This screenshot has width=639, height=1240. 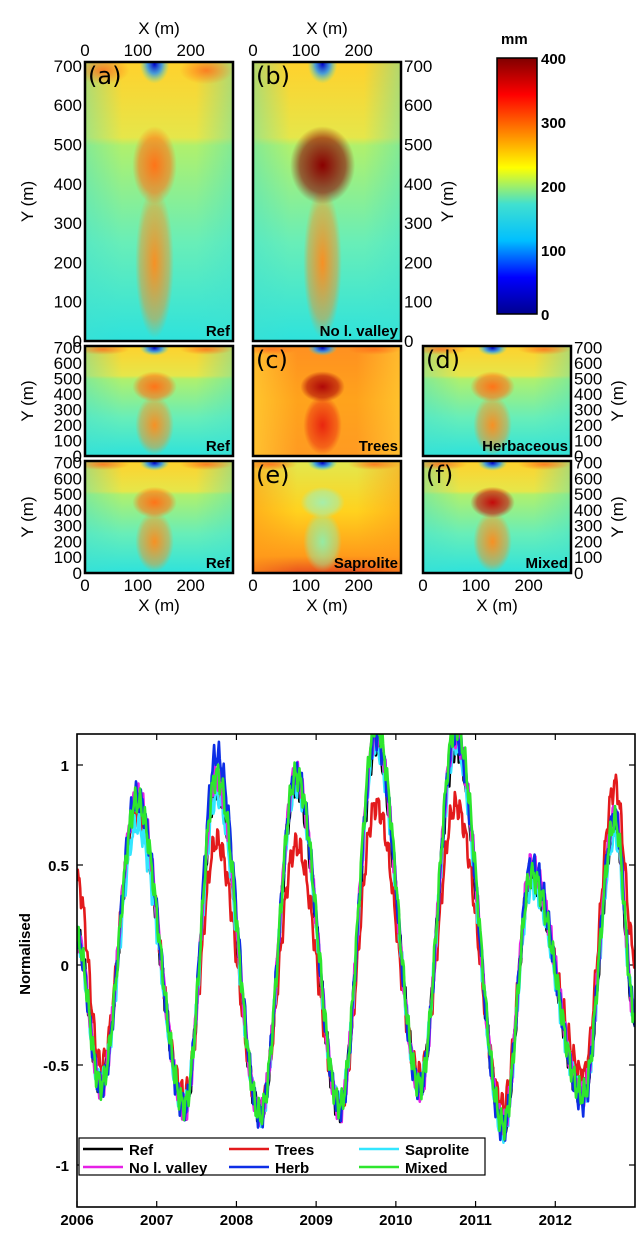 What do you see at coordinates (76, 1220) in the screenshot?
I see `x-tick-label: 2006` at bounding box center [76, 1220].